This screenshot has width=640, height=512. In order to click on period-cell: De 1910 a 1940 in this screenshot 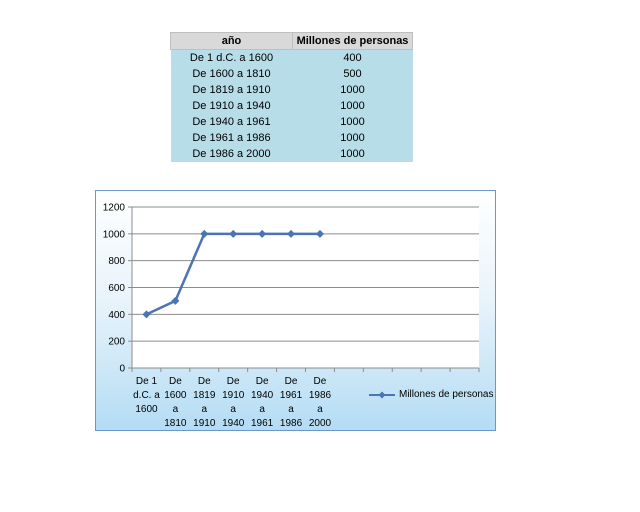, I will do `click(231, 106)`.